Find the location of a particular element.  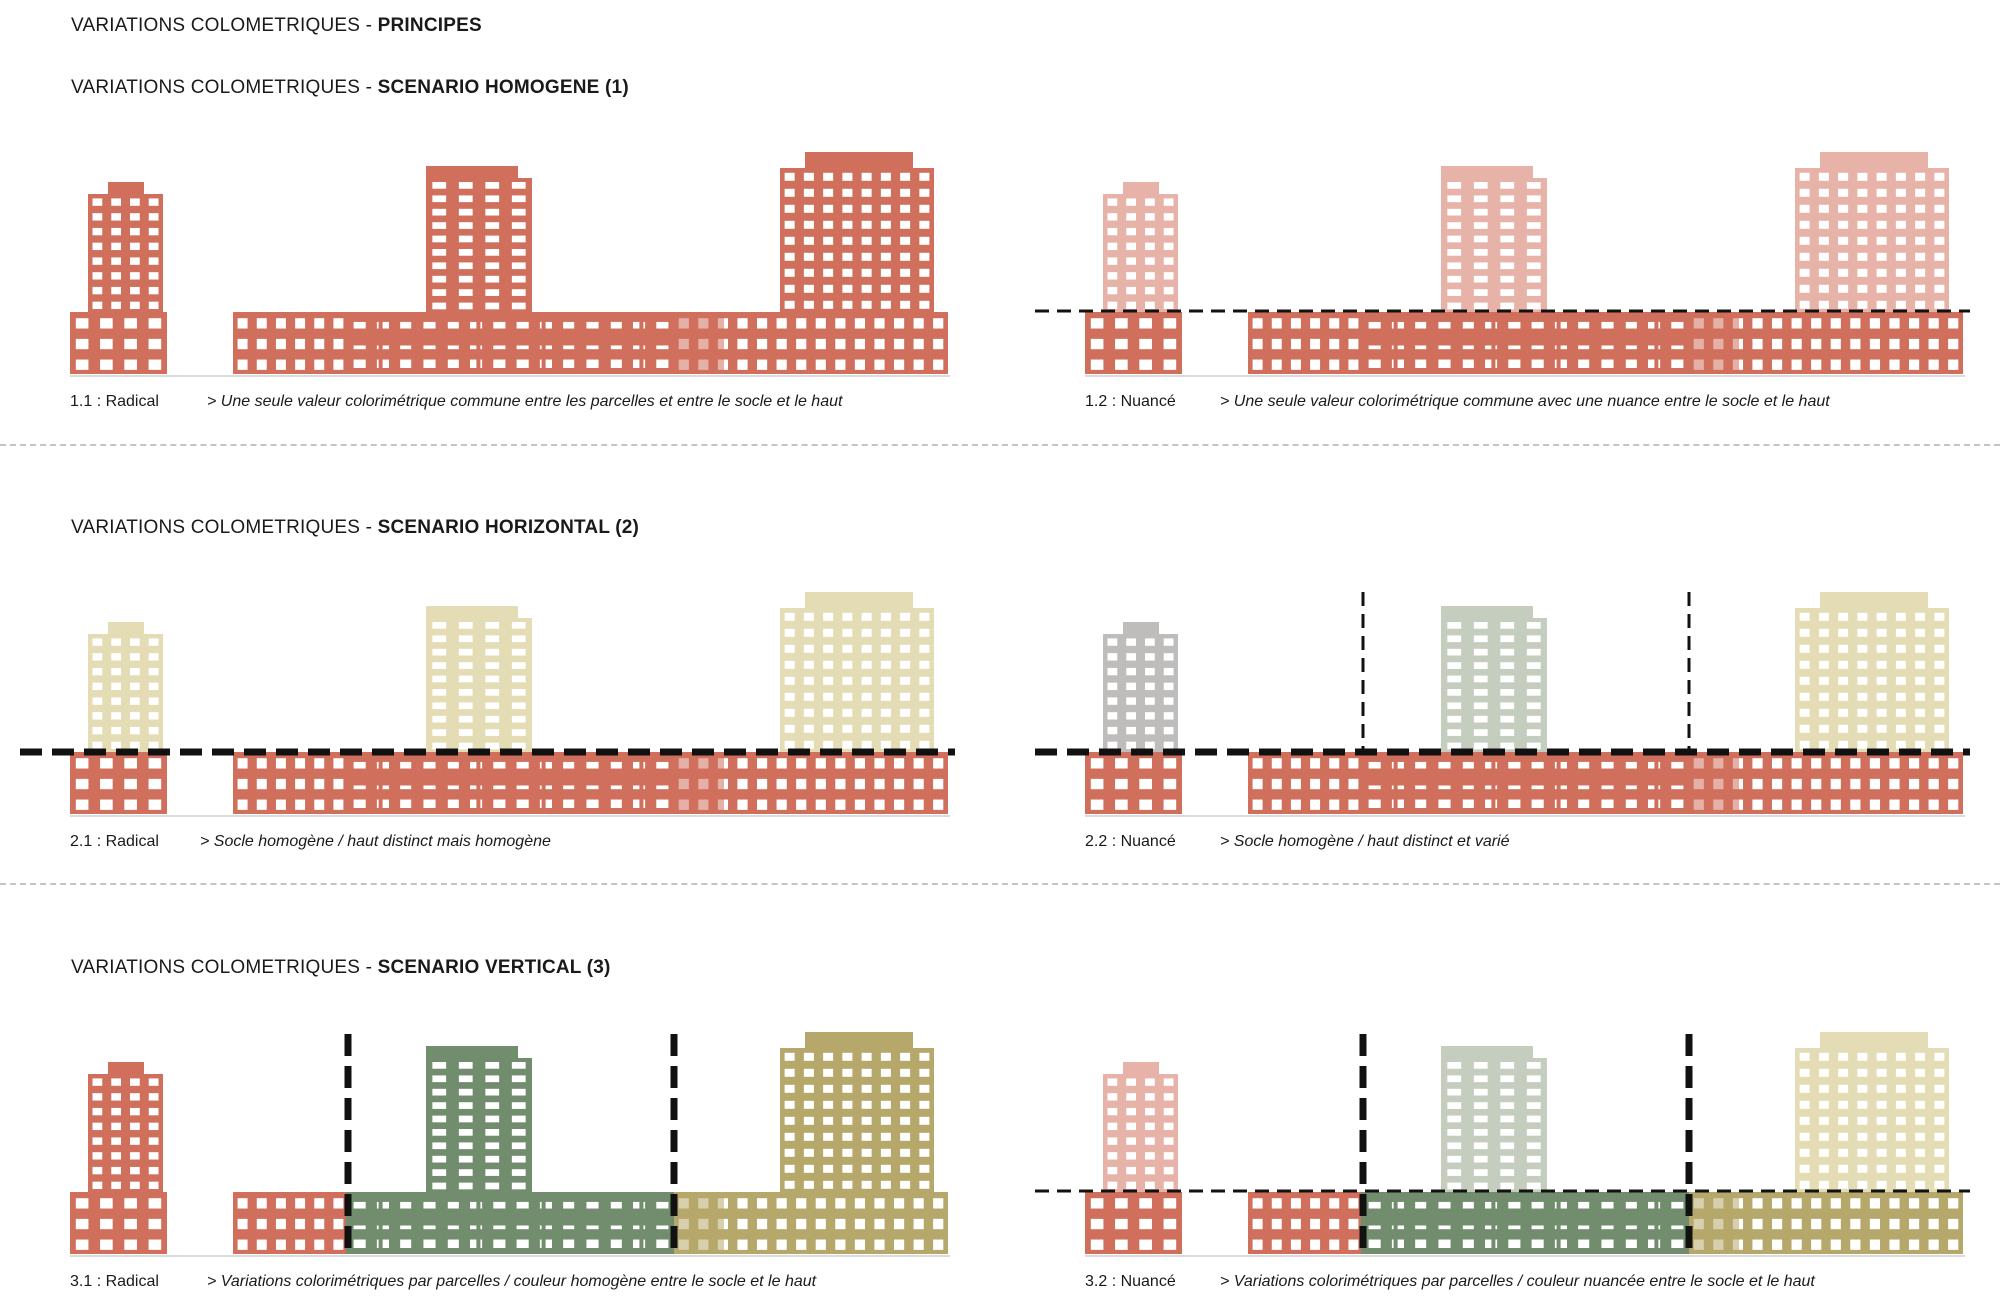

column is located at coordinates (608, 783).